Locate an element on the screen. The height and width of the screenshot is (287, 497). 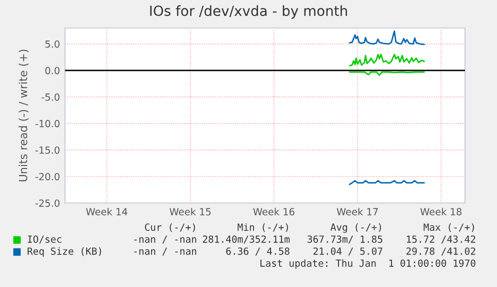
text: 281.40m/352.11m is located at coordinates (246, 239).